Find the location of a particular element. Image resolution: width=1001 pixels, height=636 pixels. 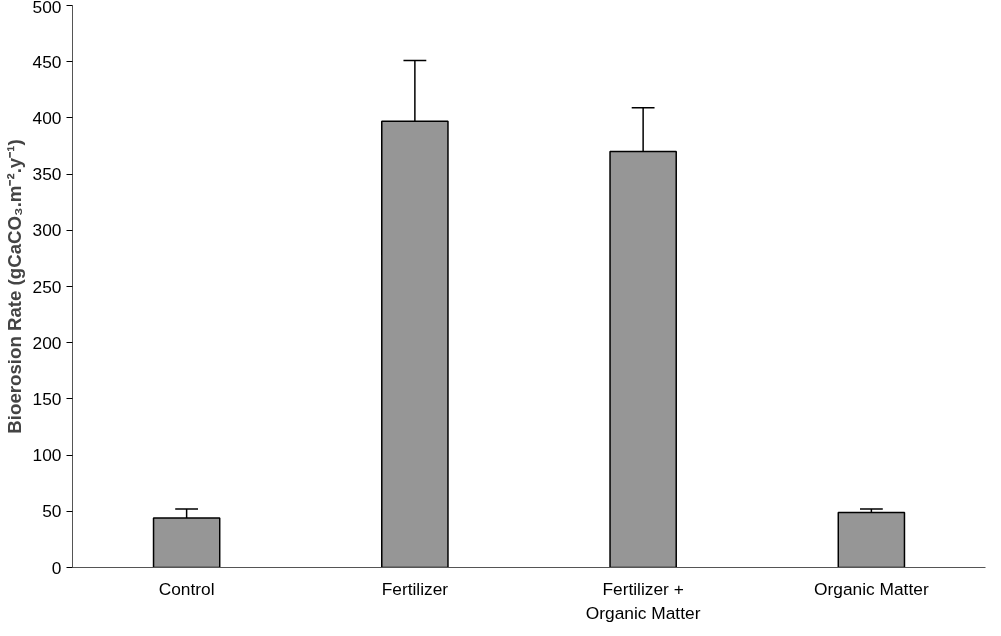

x-tick-label: Fertilizer is located at coordinates (415, 588).